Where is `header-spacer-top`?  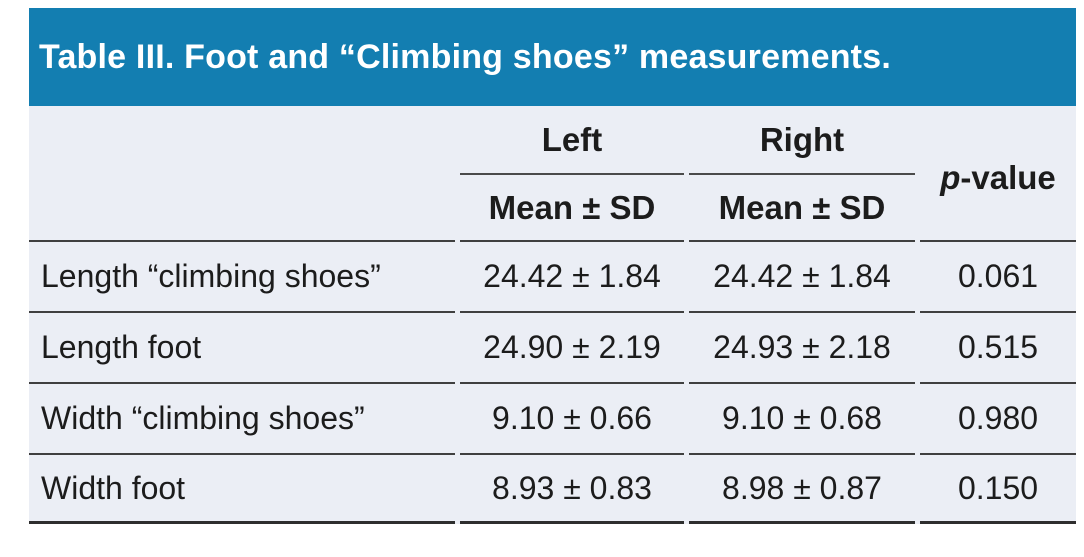 header-spacer-top is located at coordinates (242, 140).